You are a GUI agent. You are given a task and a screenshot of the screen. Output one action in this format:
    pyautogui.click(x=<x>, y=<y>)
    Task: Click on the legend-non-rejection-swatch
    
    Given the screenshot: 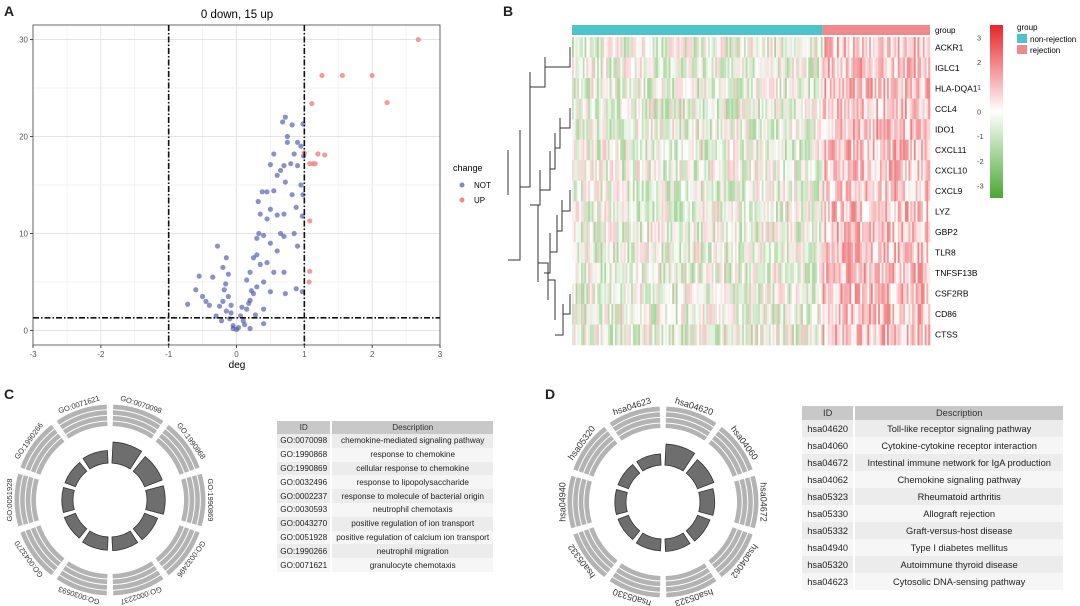 What is the action you would take?
    pyautogui.click(x=1022, y=38)
    